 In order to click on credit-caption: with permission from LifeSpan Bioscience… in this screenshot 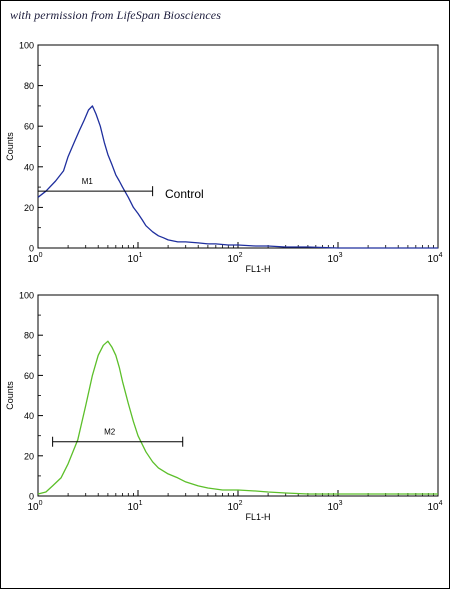, I will do `click(115, 15)`.